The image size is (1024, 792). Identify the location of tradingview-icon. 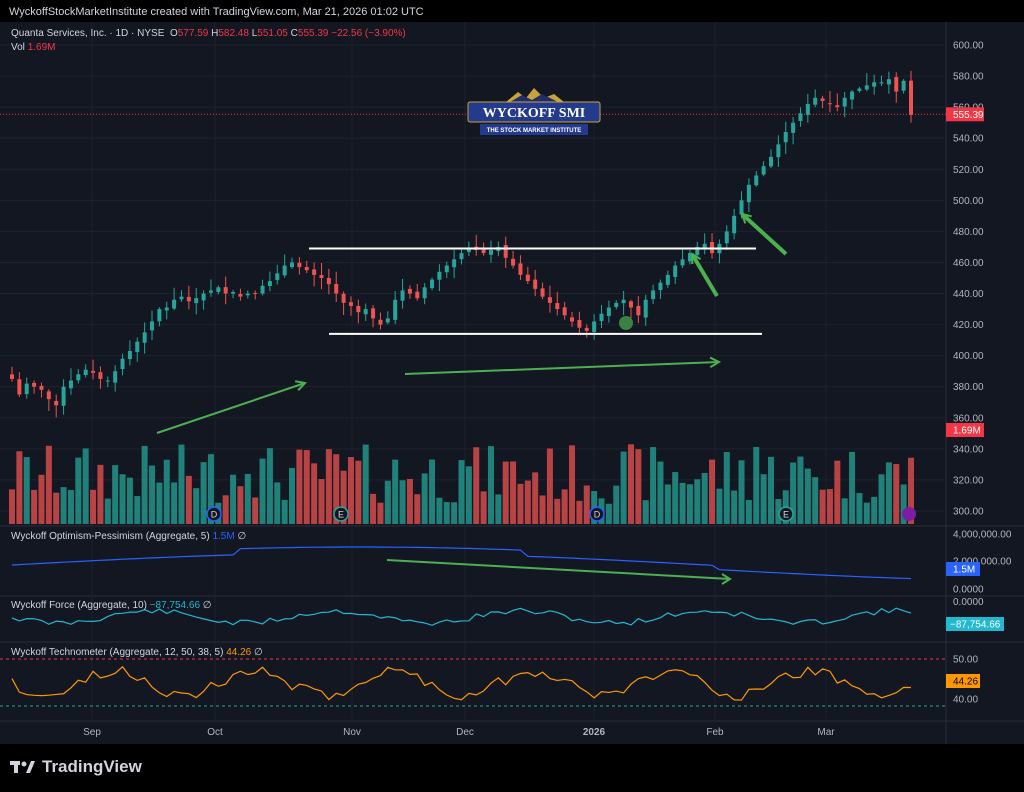
(22, 767).